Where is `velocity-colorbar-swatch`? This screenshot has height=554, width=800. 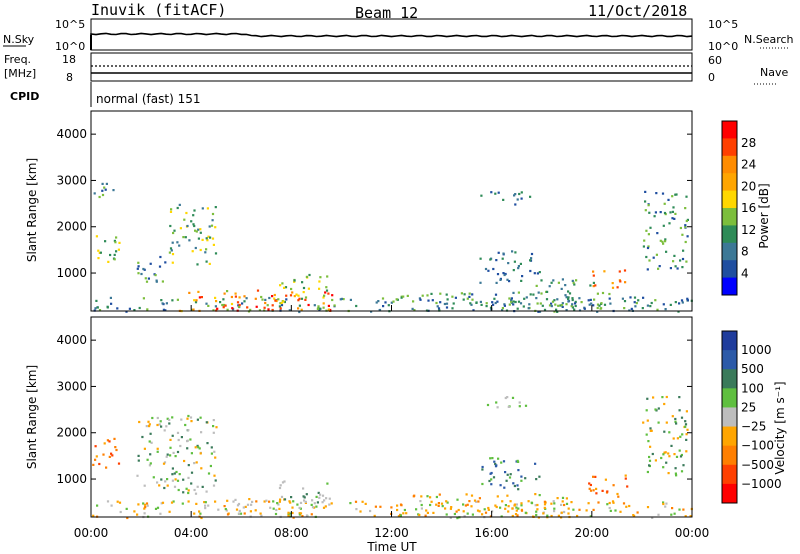
velocity-colorbar-swatch is located at coordinates (729, 474).